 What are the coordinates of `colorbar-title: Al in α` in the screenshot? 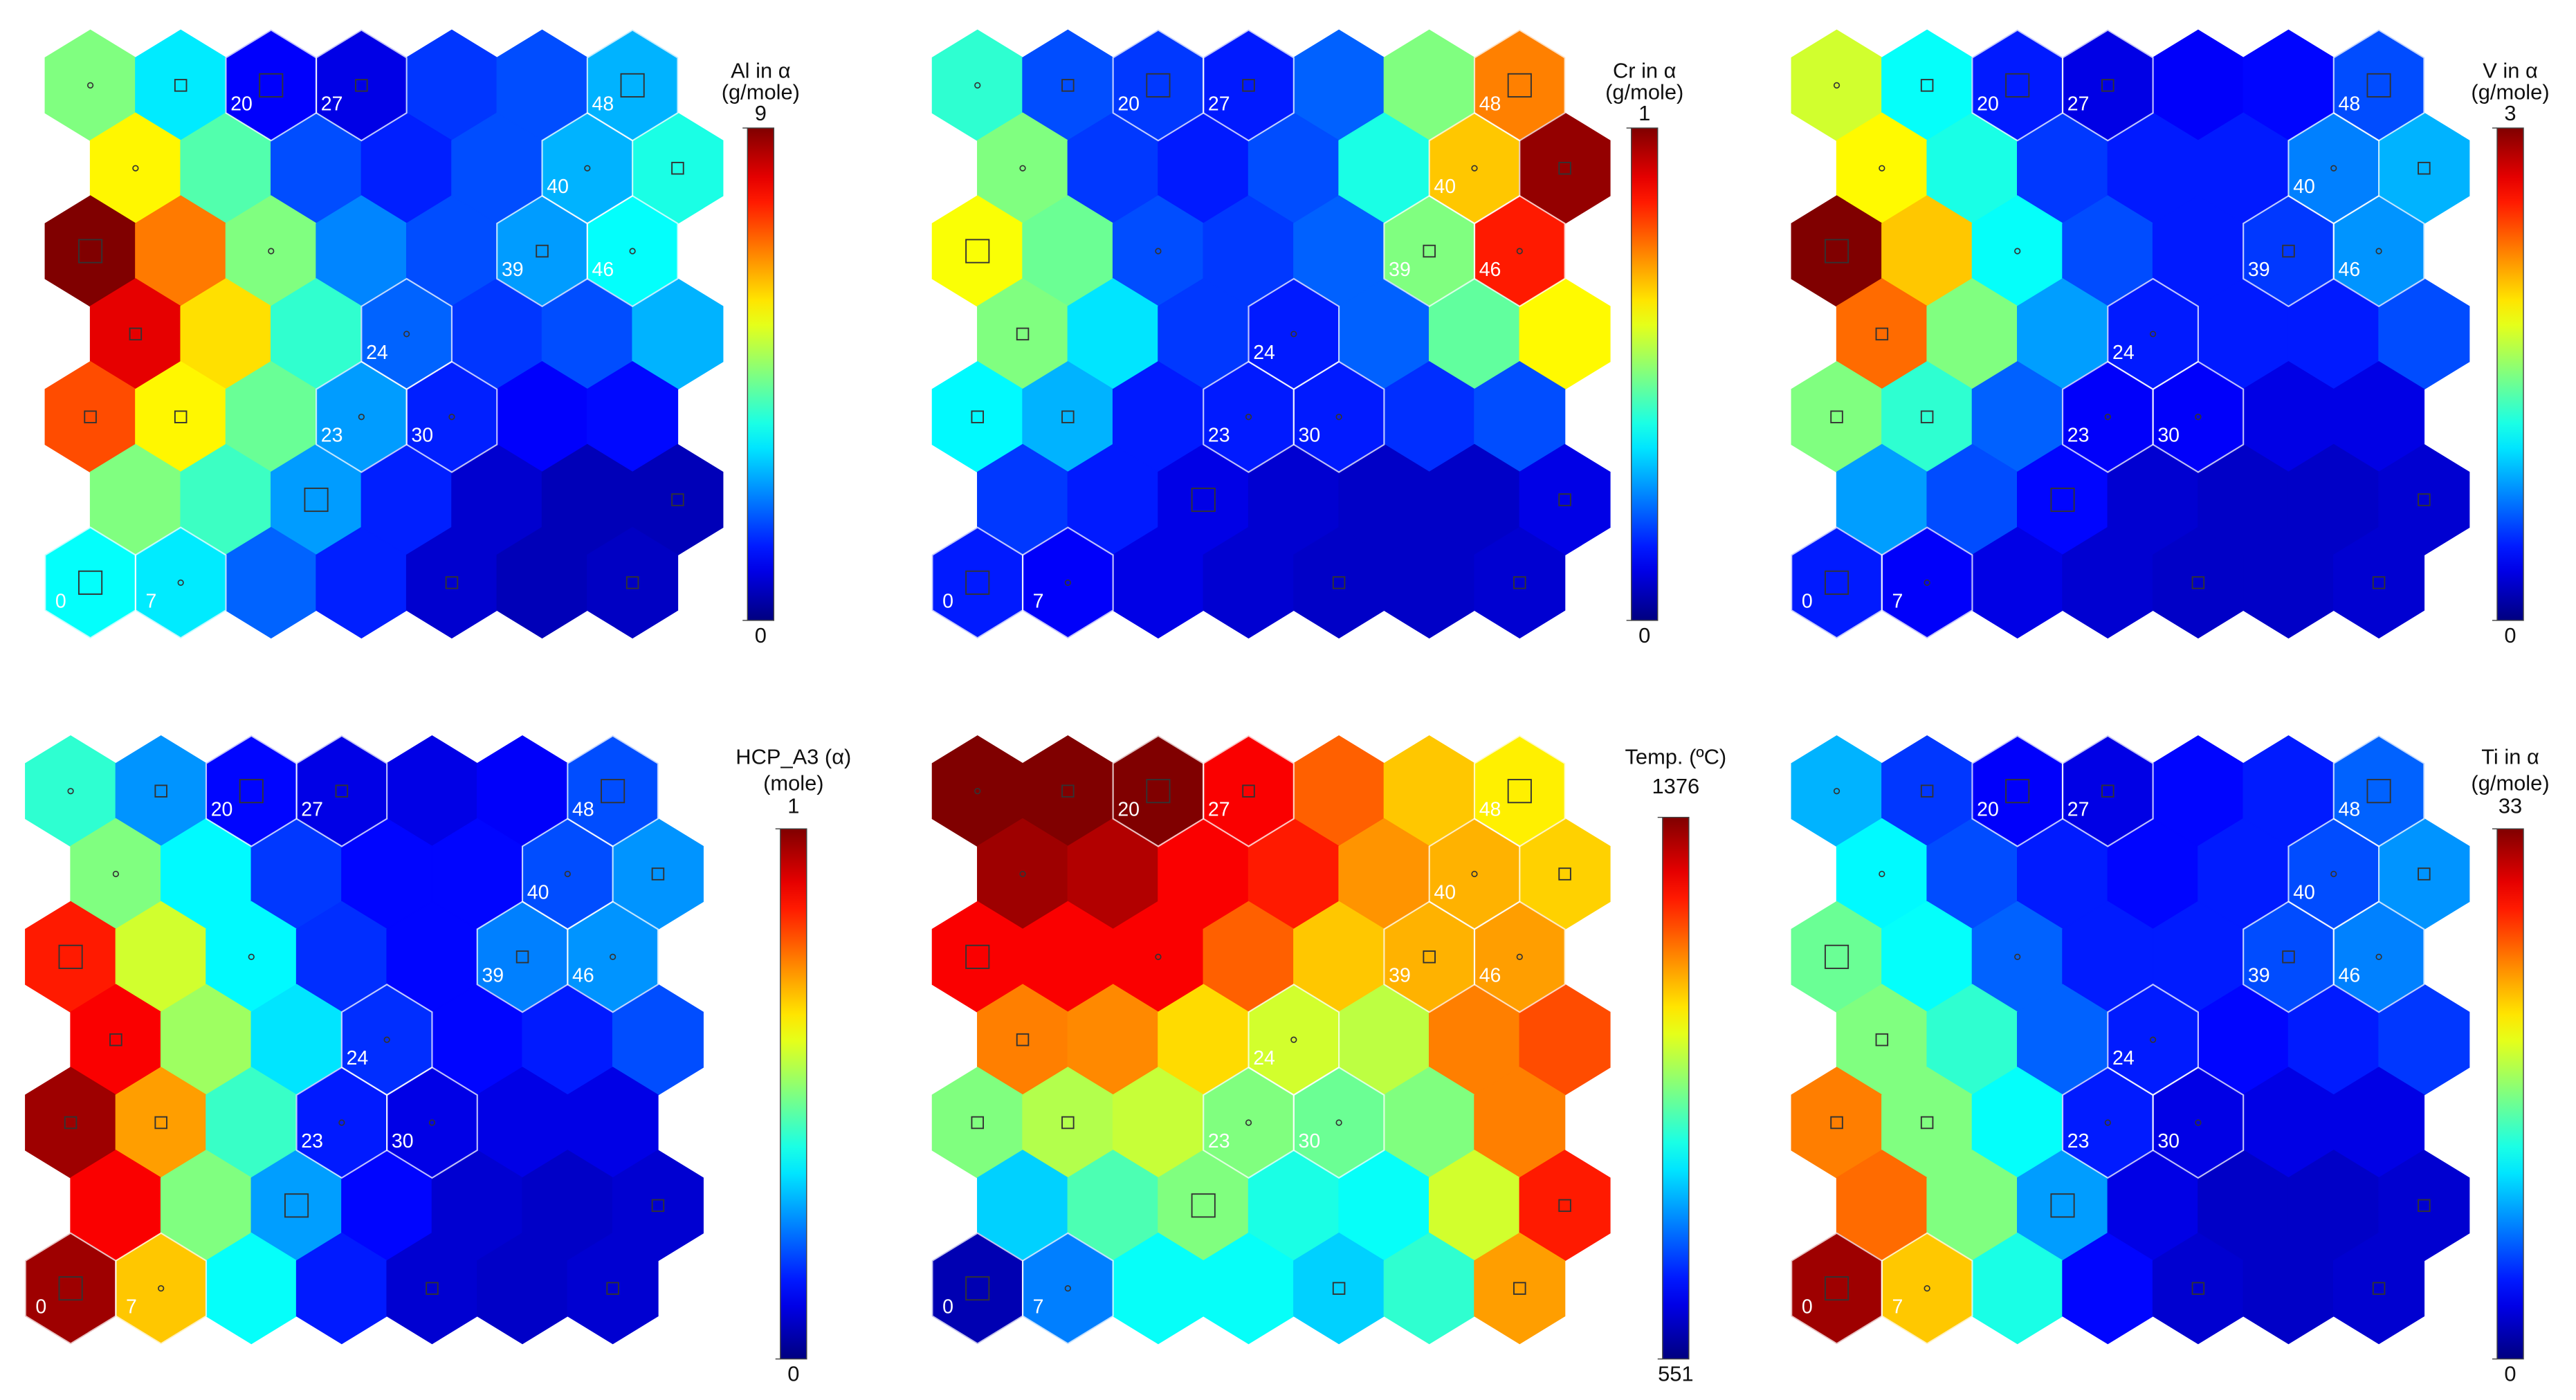 It's located at (760, 71).